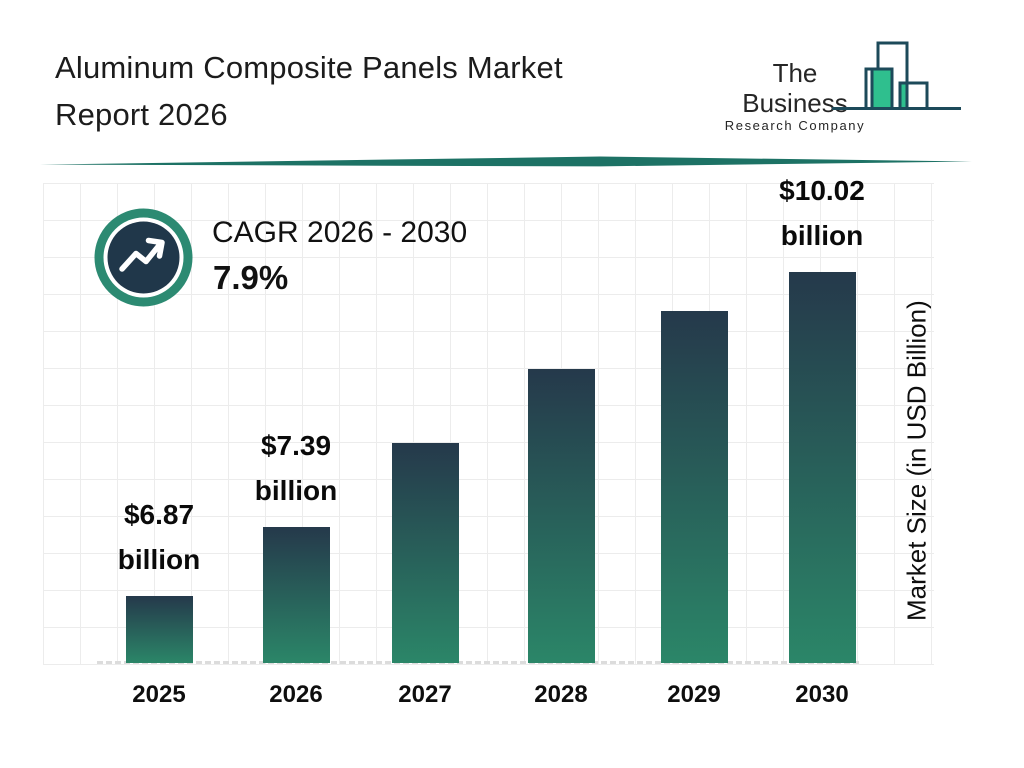 Image resolution: width=1024 pixels, height=768 pixels. What do you see at coordinates (916, 461) in the screenshot?
I see `y-axis-label: Market Size (in USD Billion)` at bounding box center [916, 461].